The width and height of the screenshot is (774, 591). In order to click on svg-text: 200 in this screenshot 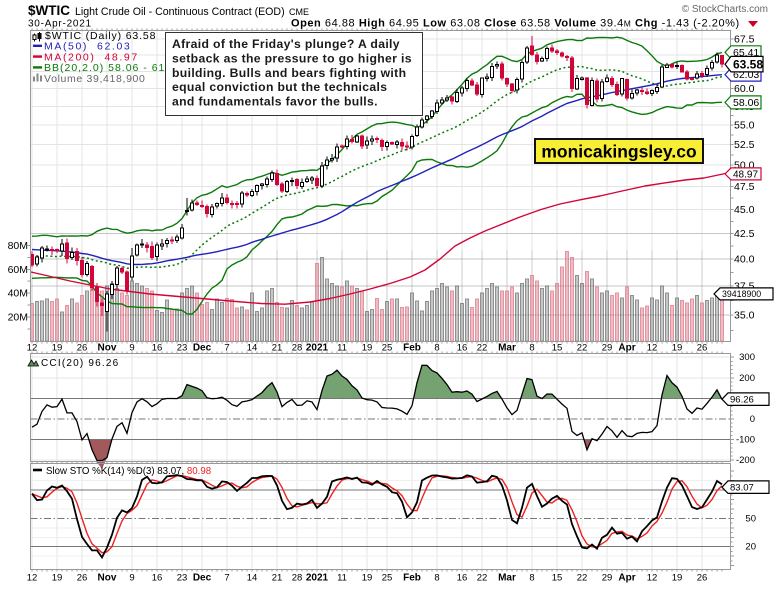, I will do `click(747, 378)`.